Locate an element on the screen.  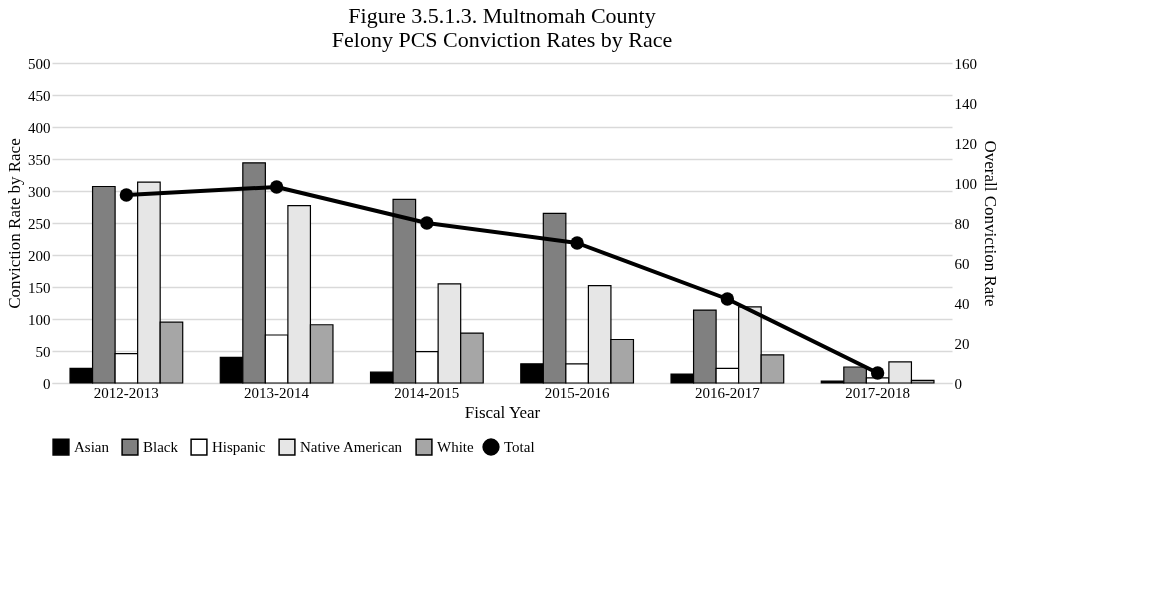
legend-label: Native American is located at coordinates (351, 447).